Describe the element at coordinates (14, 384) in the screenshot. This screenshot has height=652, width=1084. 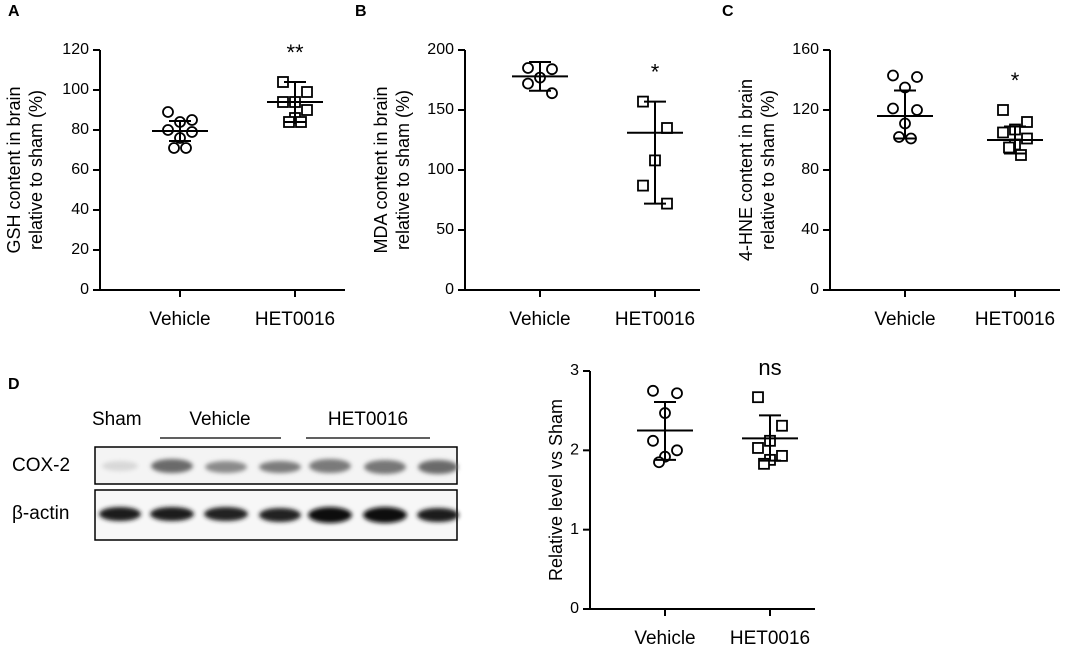
I see `panel-letter: D` at that location.